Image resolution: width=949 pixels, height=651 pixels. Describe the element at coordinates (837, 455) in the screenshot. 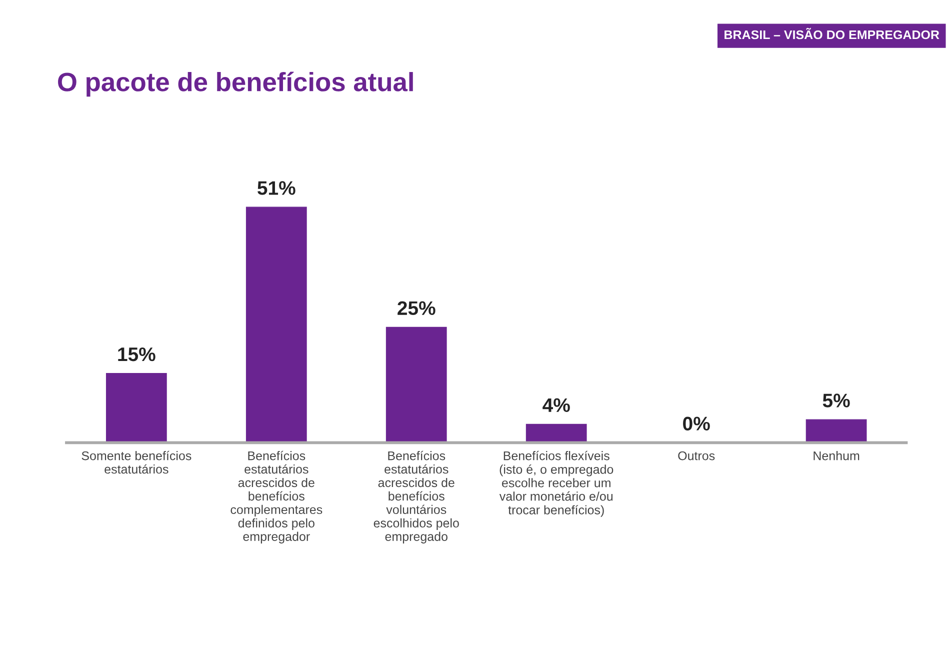

I see `x-tick-label: Nenhum` at that location.